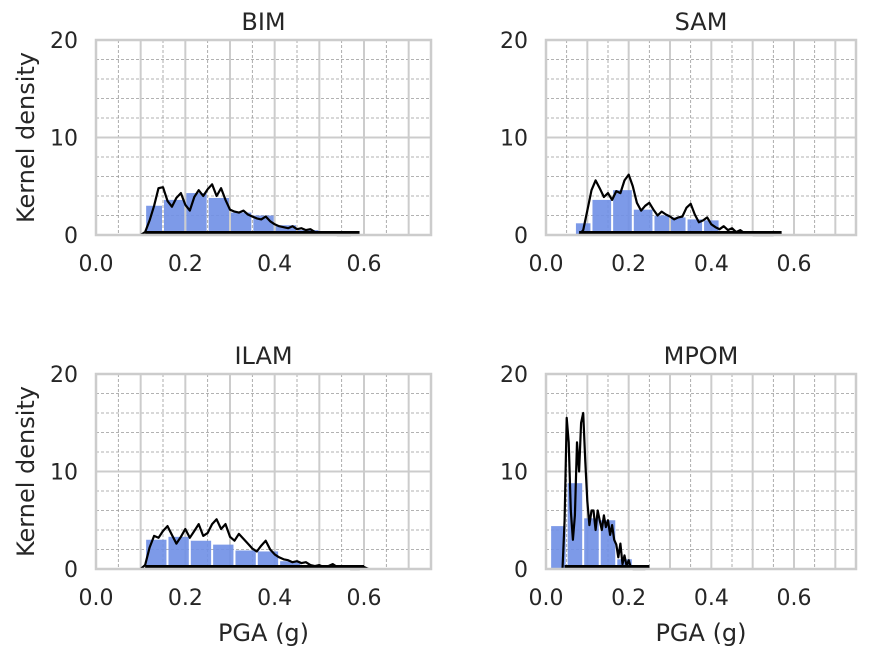 This screenshot has height=648, width=870. What do you see at coordinates (263, 22) in the screenshot?
I see `panel-title: BIM` at bounding box center [263, 22].